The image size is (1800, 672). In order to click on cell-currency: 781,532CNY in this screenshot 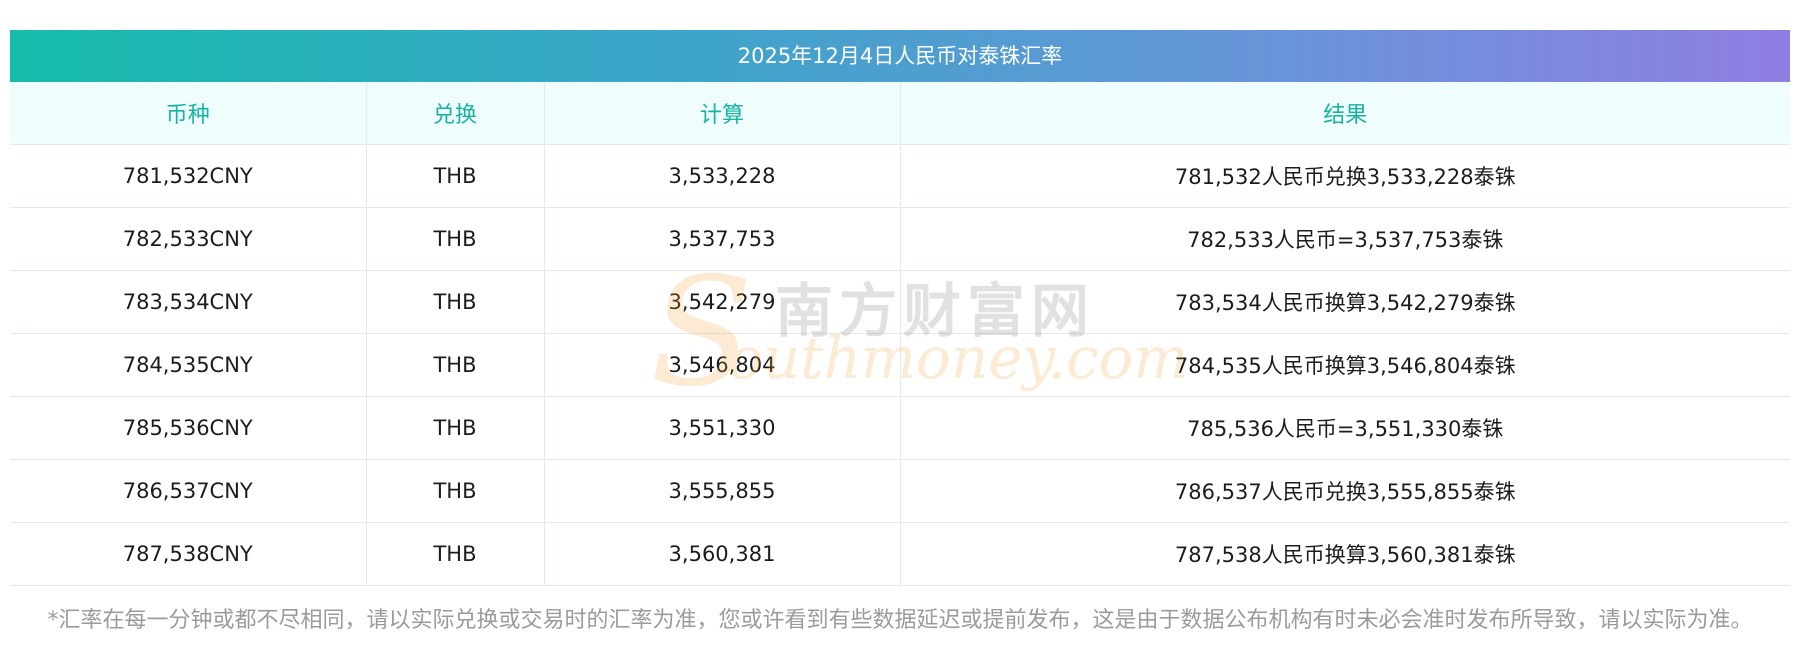, I will do `click(188, 176)`.